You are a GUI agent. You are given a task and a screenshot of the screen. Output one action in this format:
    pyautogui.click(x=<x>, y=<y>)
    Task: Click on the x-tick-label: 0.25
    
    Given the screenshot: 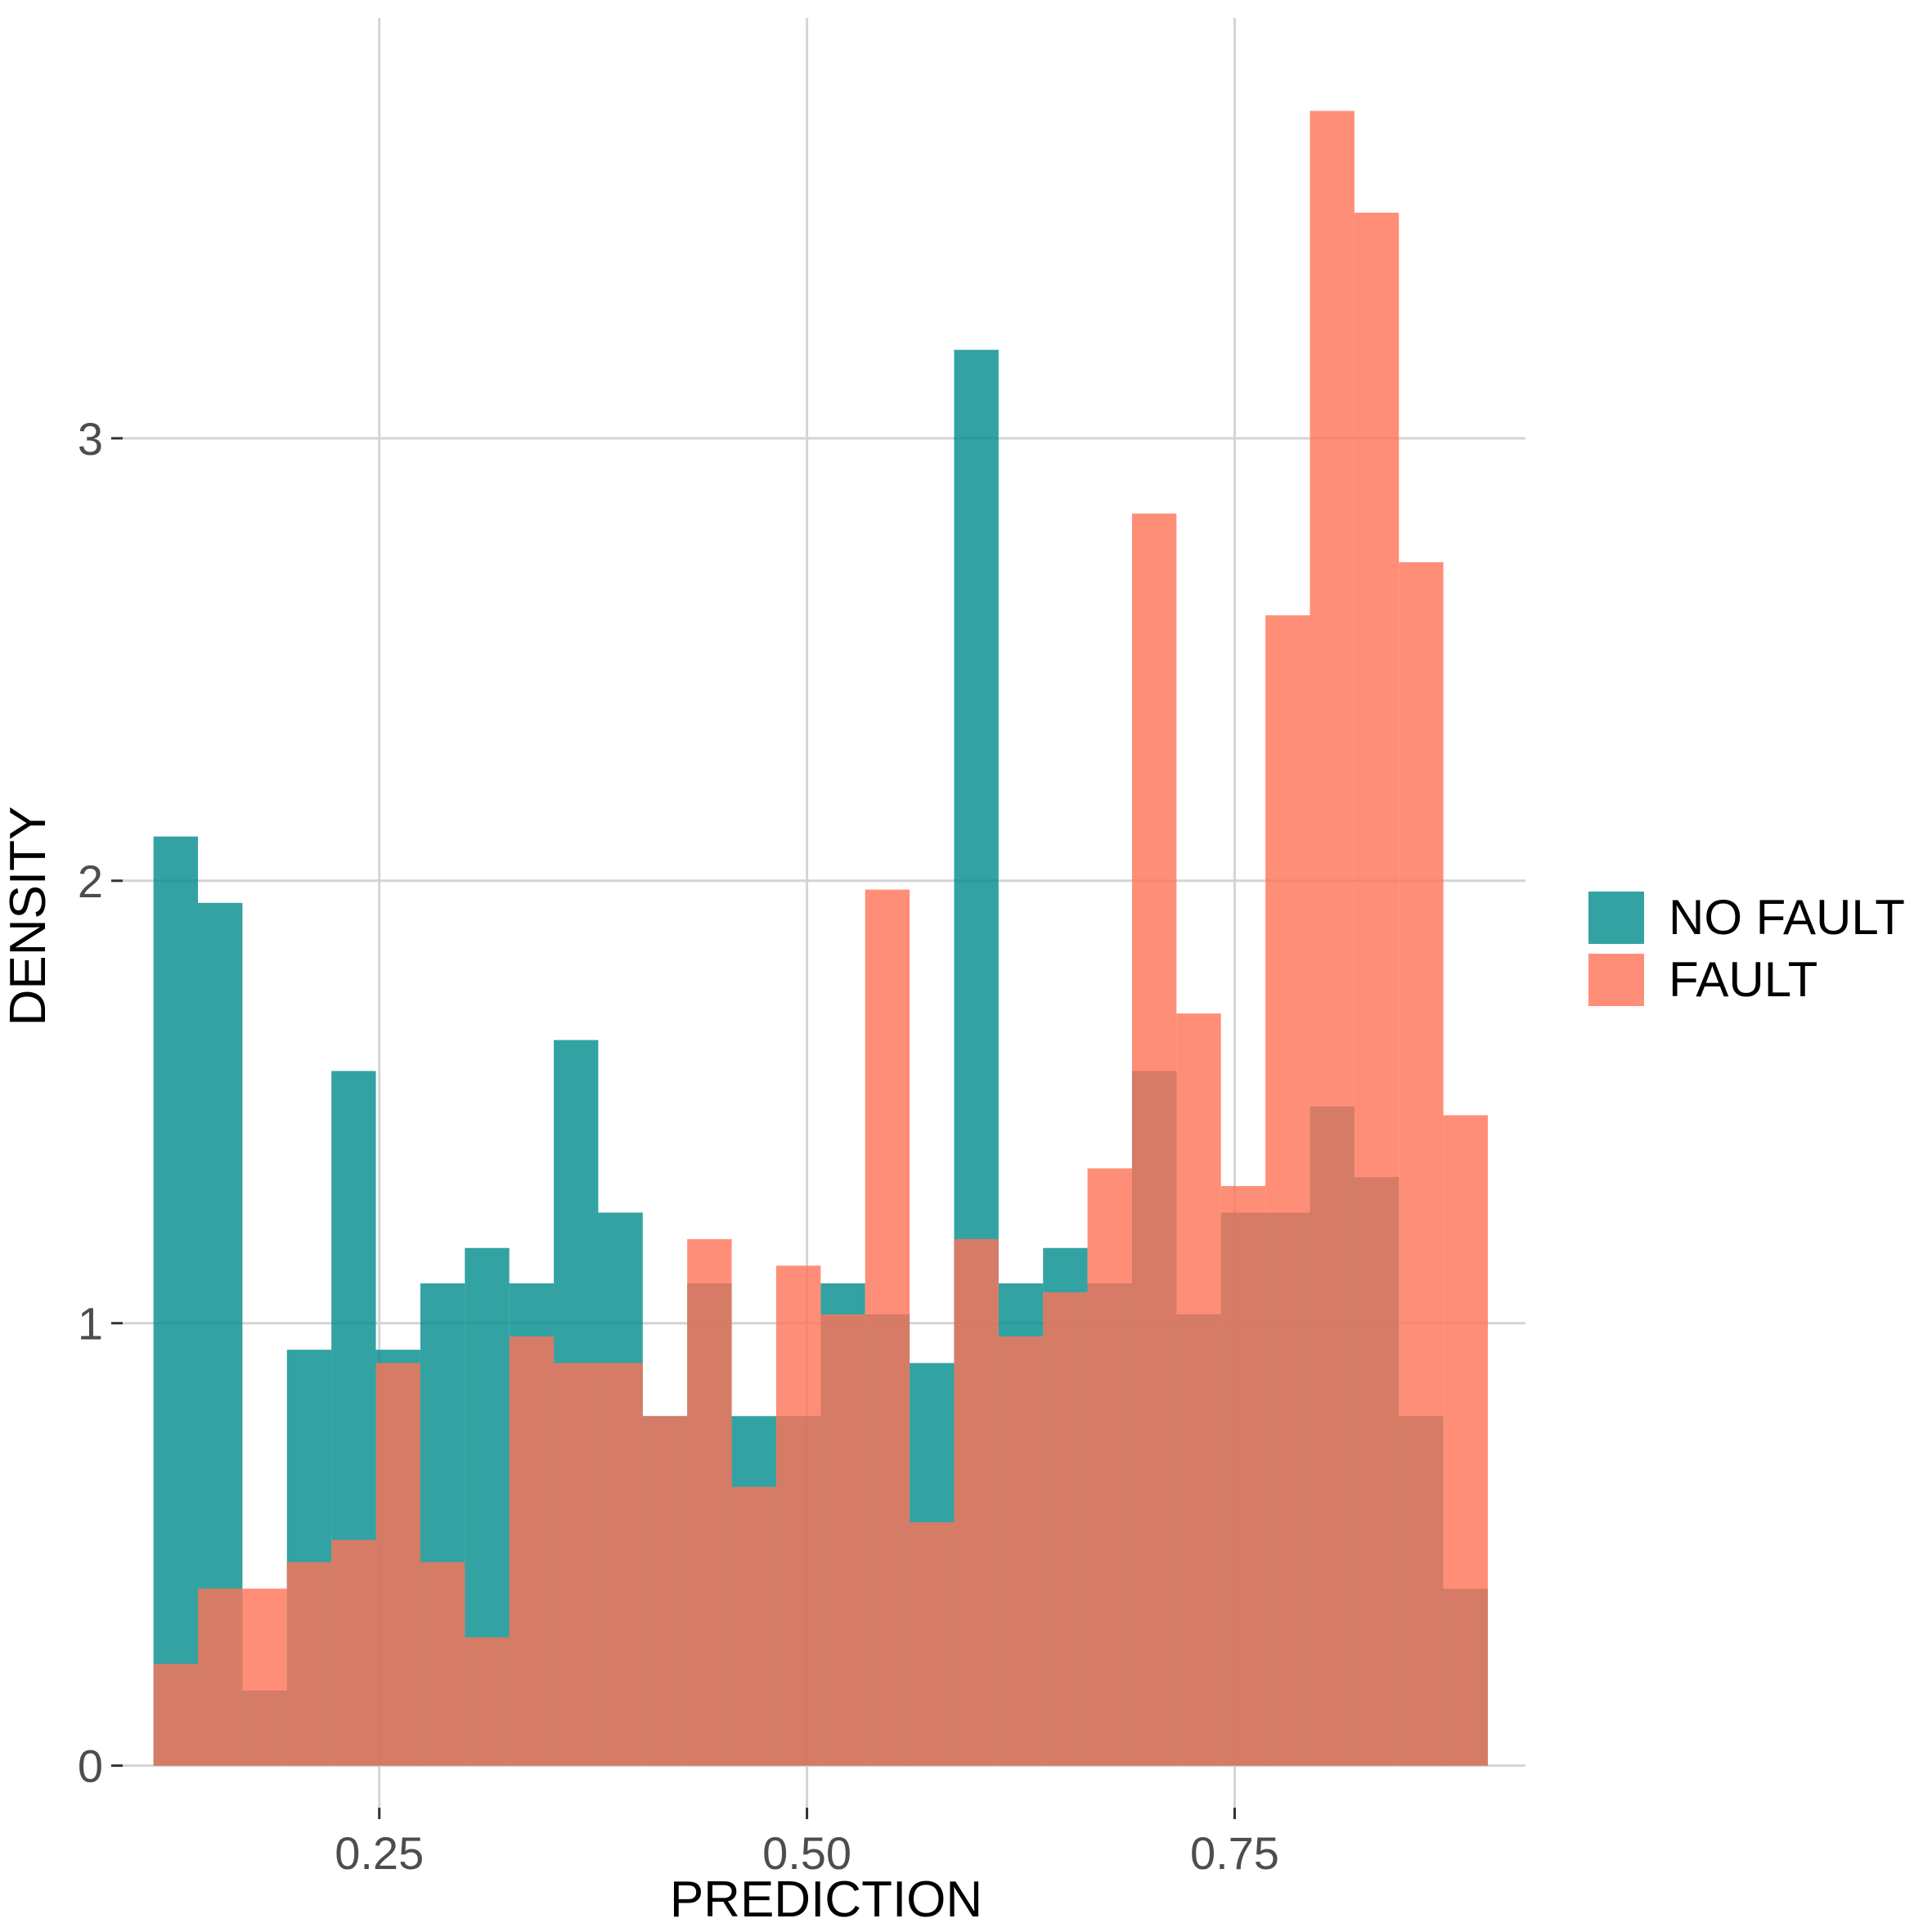 What is the action you would take?
    pyautogui.click(x=379, y=1853)
    